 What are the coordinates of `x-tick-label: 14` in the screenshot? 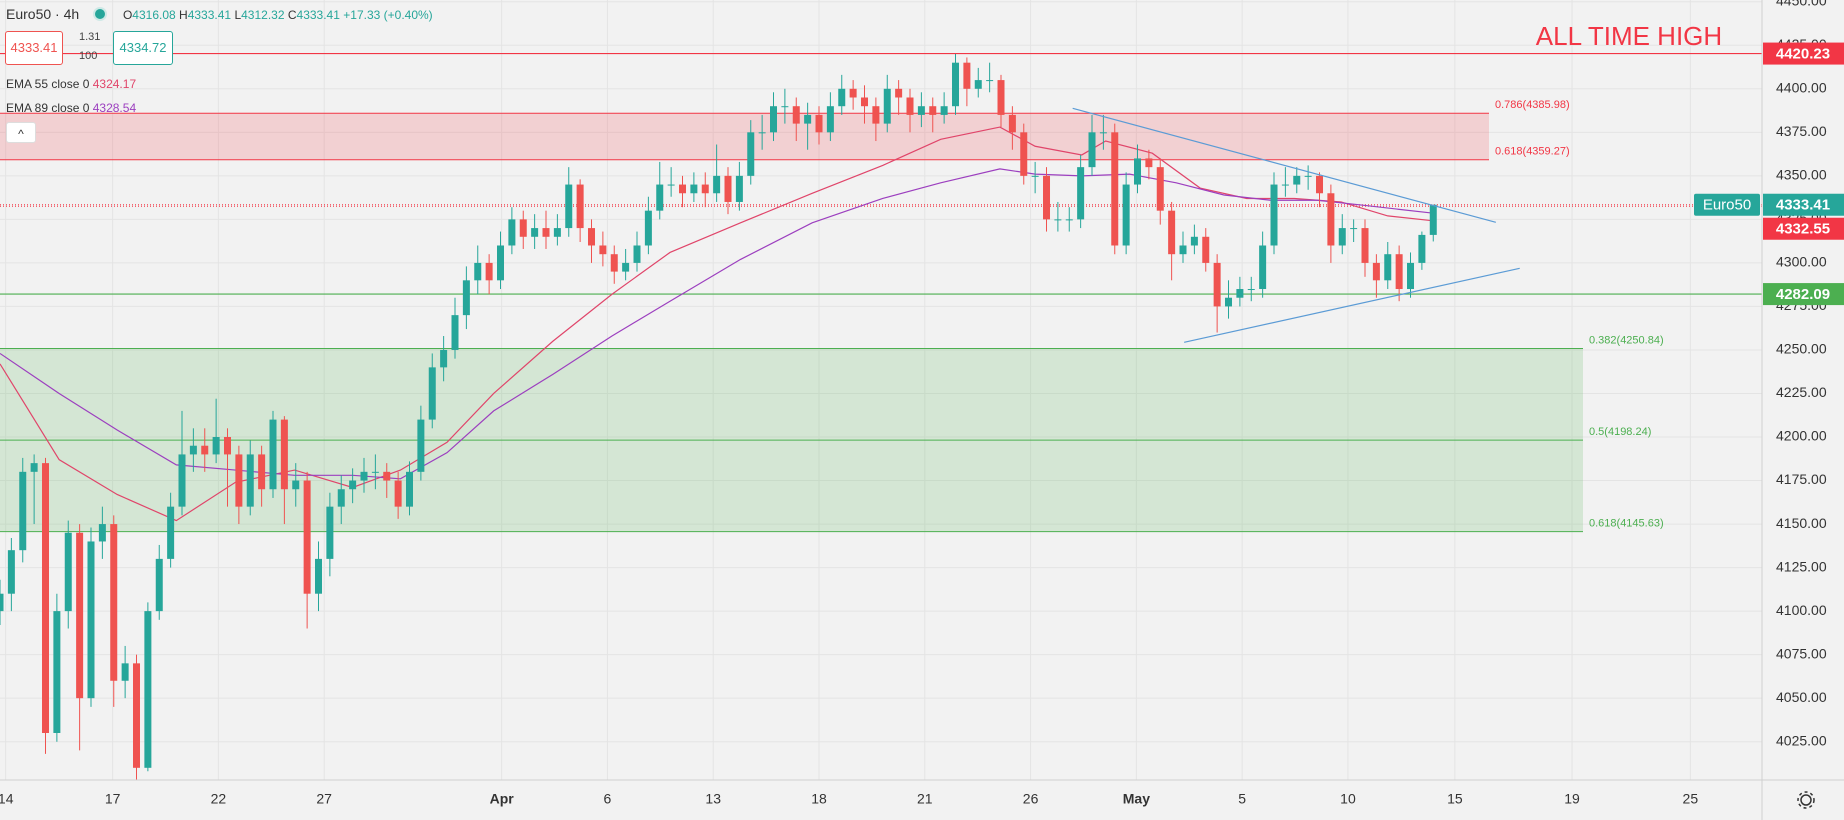 It's located at (7, 799).